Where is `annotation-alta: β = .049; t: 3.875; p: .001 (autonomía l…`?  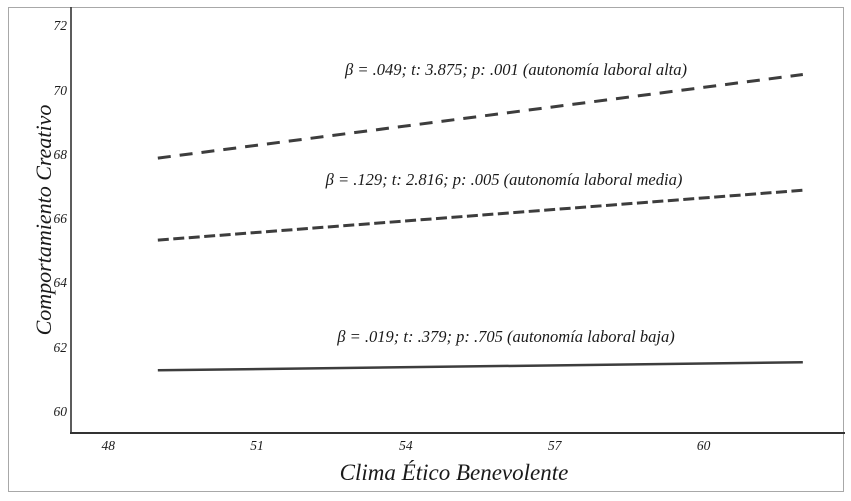
annotation-alta: β = .049; t: 3.875; p: .001 (autonomía l… is located at coordinates (516, 69).